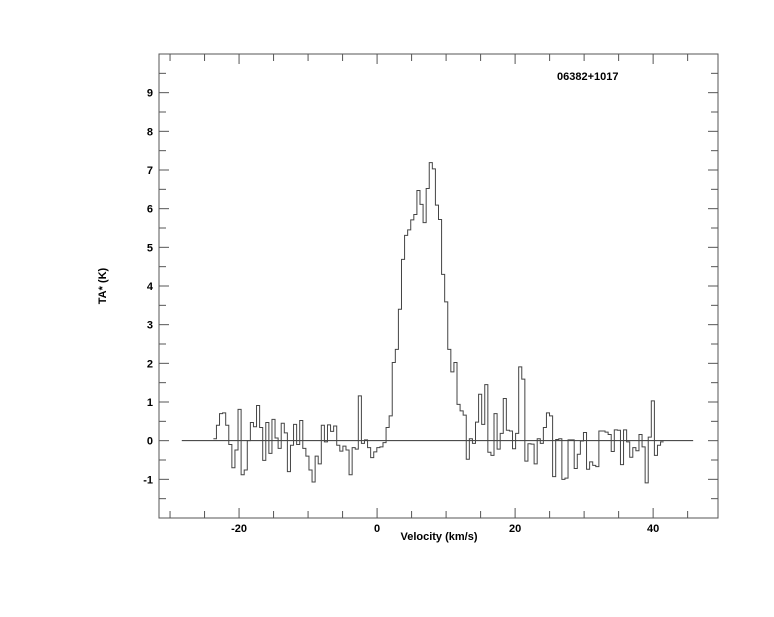  What do you see at coordinates (438, 537) in the screenshot?
I see `x-axis-label: Velocity (km/s)` at bounding box center [438, 537].